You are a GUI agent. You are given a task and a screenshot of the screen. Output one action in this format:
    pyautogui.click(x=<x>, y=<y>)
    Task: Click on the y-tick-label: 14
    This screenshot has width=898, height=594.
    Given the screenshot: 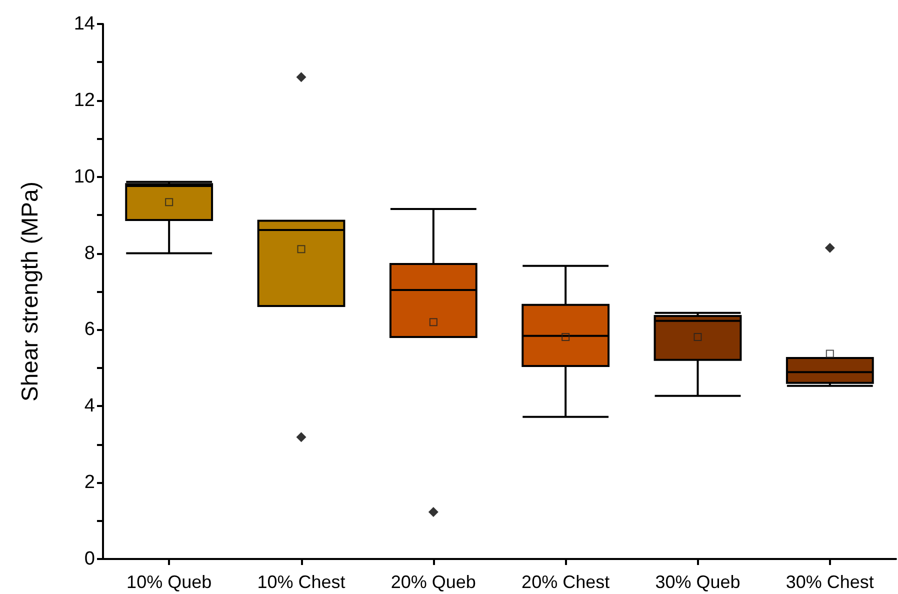 What is the action you would take?
    pyautogui.click(x=85, y=24)
    